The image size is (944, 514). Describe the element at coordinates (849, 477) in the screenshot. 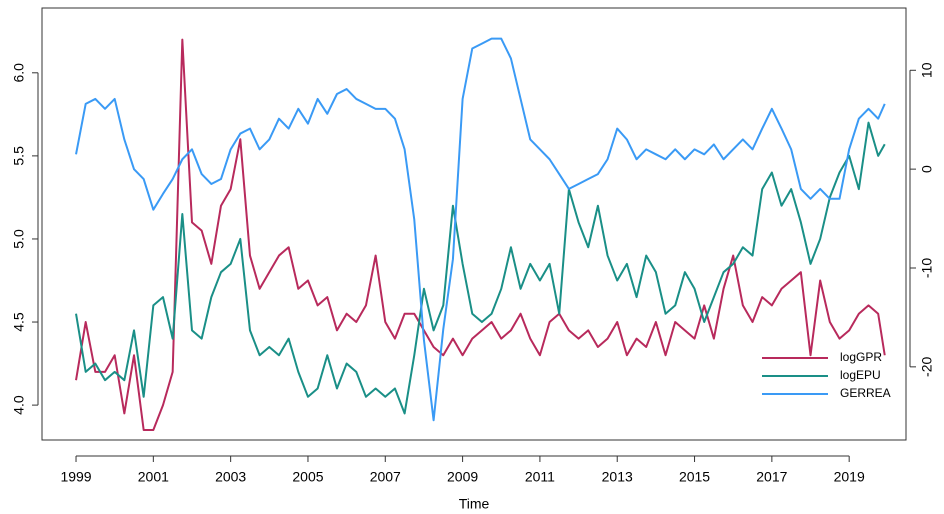

I see `x-tick-label: 2019` at that location.